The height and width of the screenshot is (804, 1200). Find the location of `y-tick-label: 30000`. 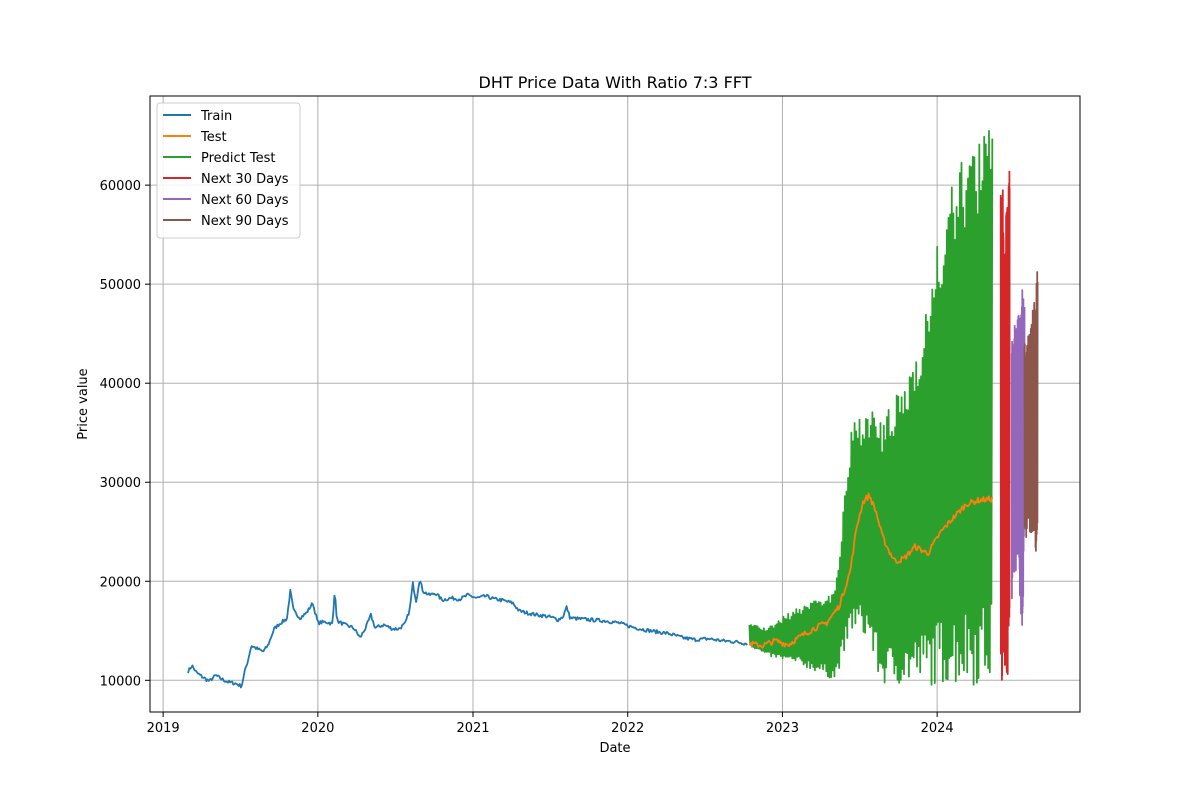

y-tick-label: 30000 is located at coordinates (120, 483).